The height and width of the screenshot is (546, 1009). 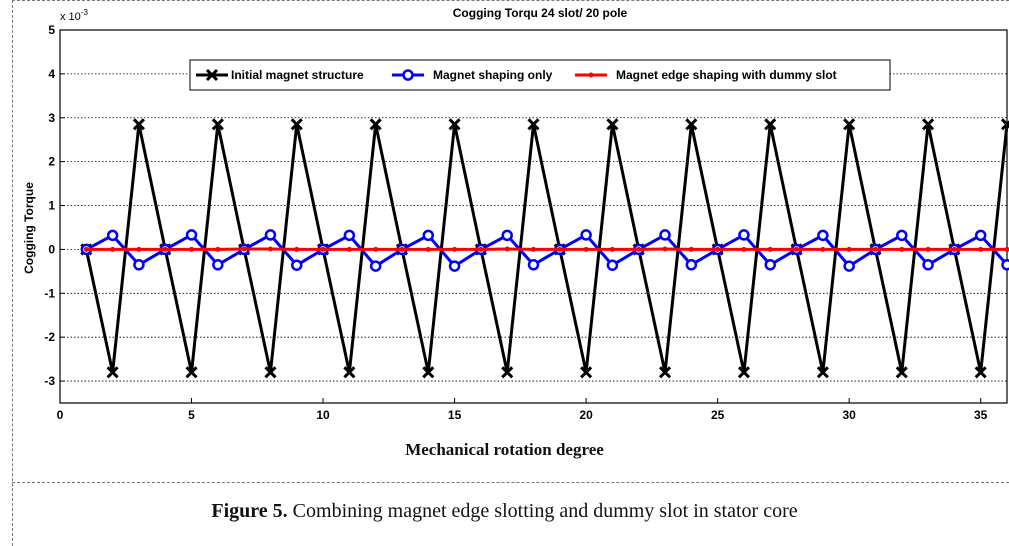 What do you see at coordinates (49, 337) in the screenshot?
I see `y-tick-label: -2` at bounding box center [49, 337].